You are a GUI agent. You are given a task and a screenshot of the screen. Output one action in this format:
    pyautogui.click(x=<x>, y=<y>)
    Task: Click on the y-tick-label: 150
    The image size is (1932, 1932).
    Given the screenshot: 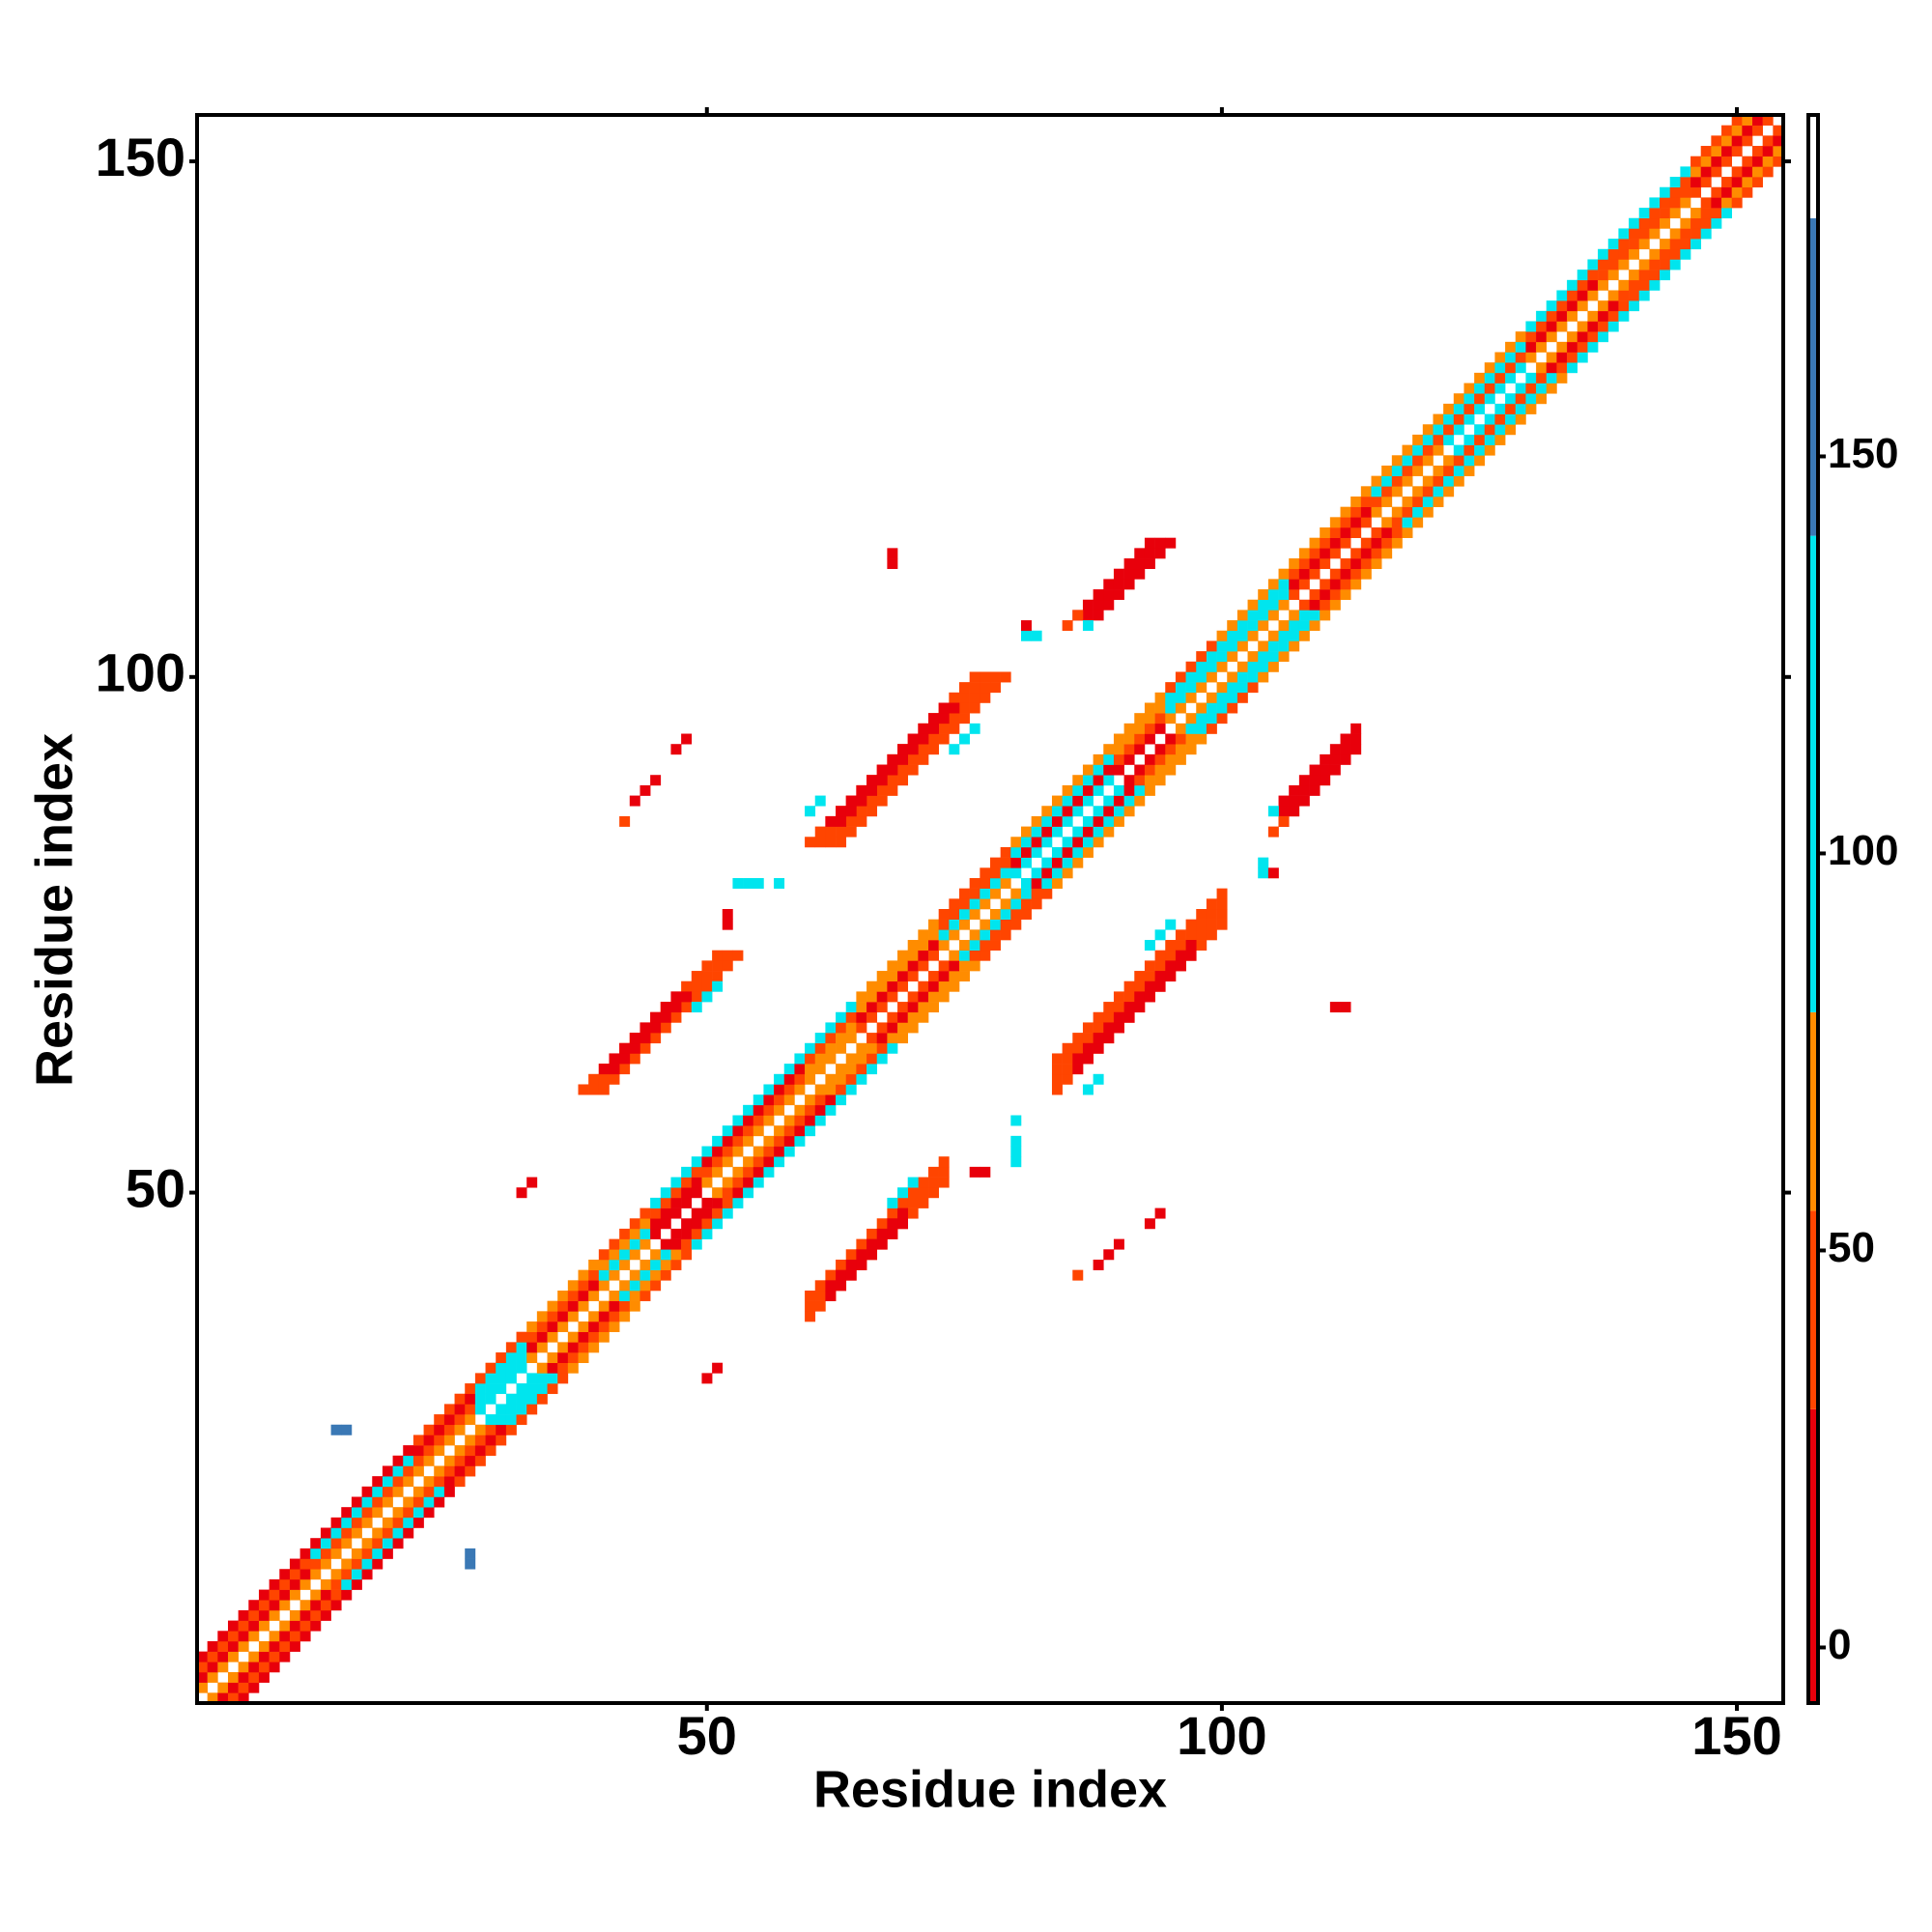 What is the action you would take?
    pyautogui.click(x=140, y=157)
    